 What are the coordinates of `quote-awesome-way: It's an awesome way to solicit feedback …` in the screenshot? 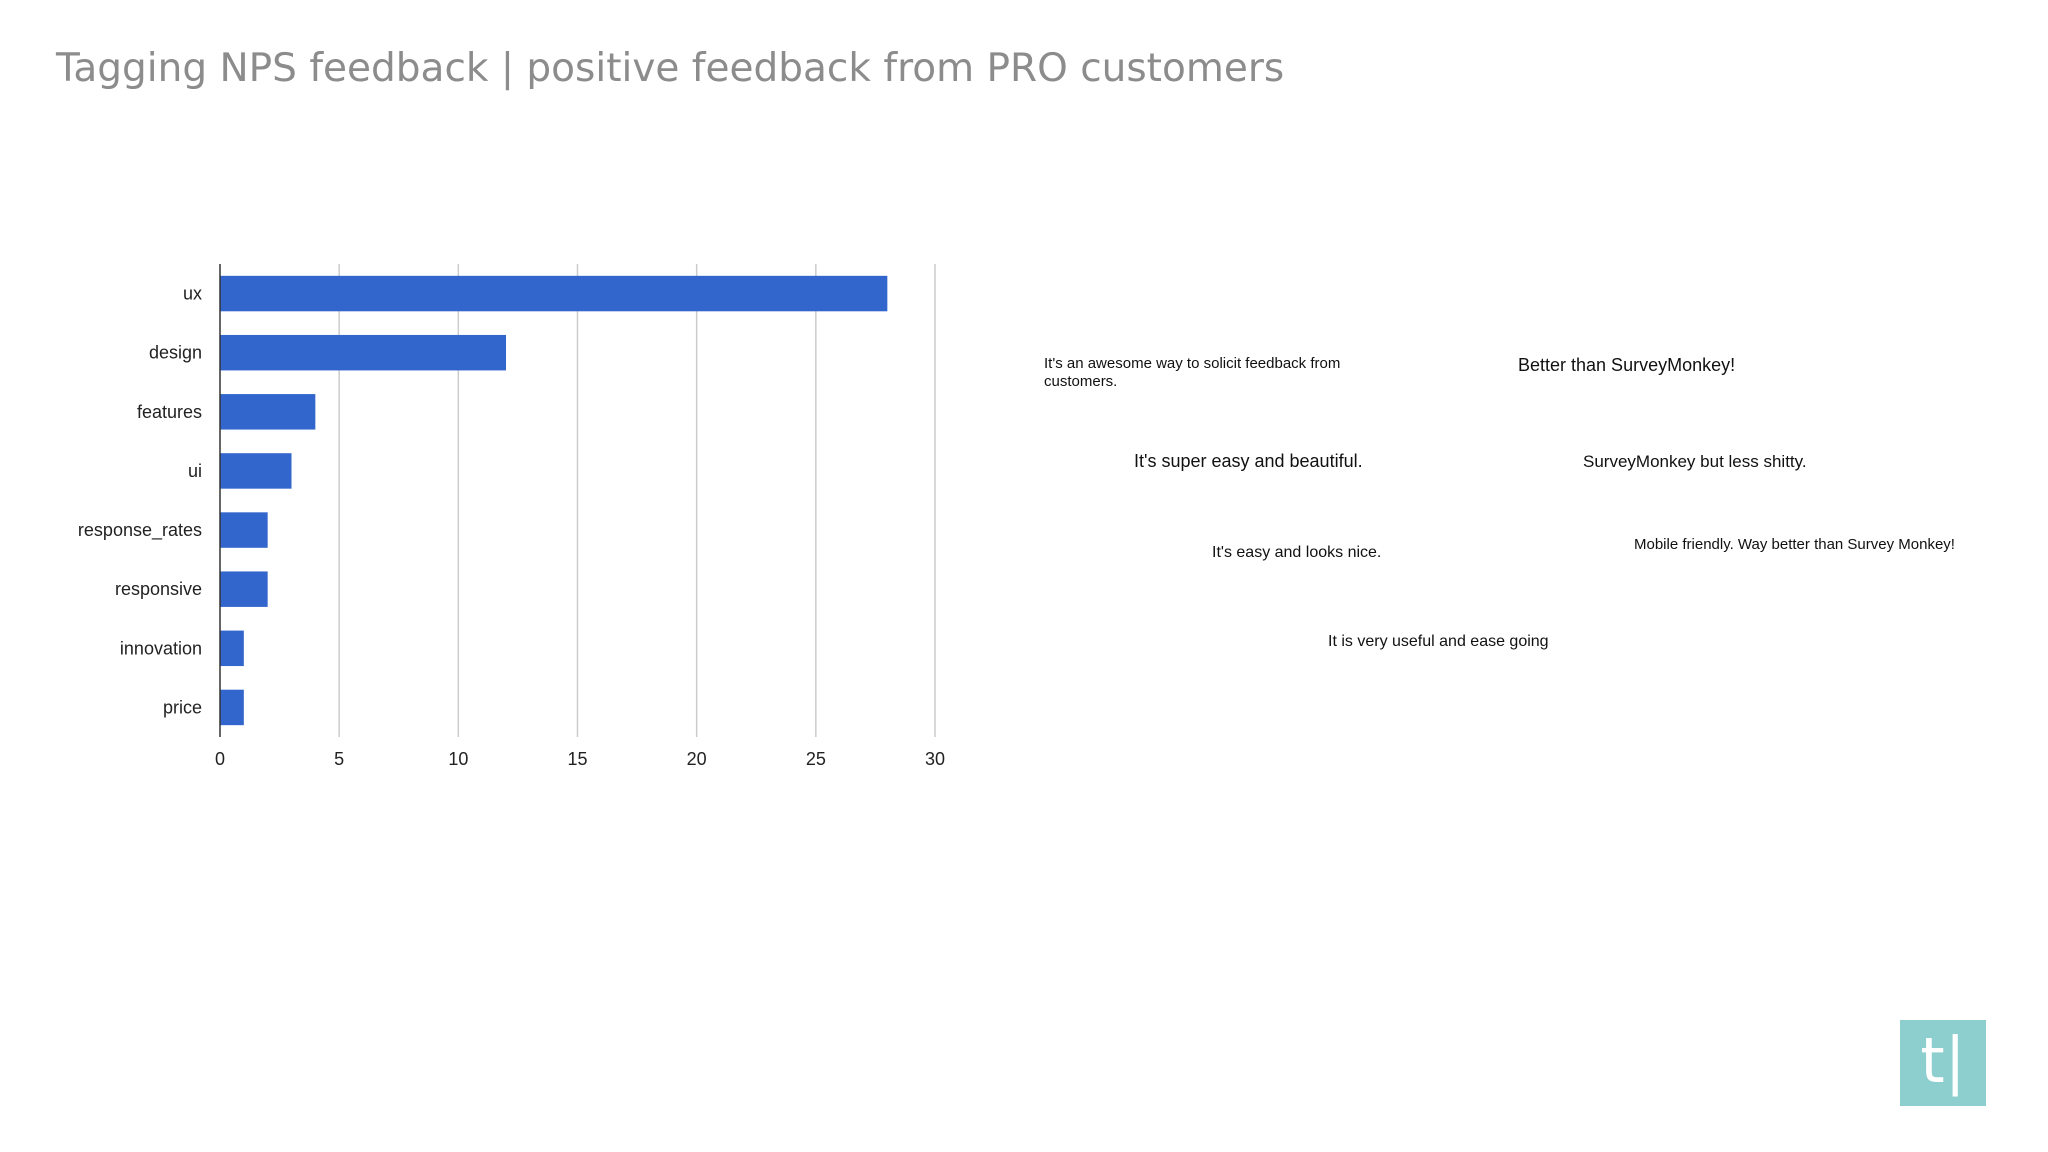 It's located at (1192, 372).